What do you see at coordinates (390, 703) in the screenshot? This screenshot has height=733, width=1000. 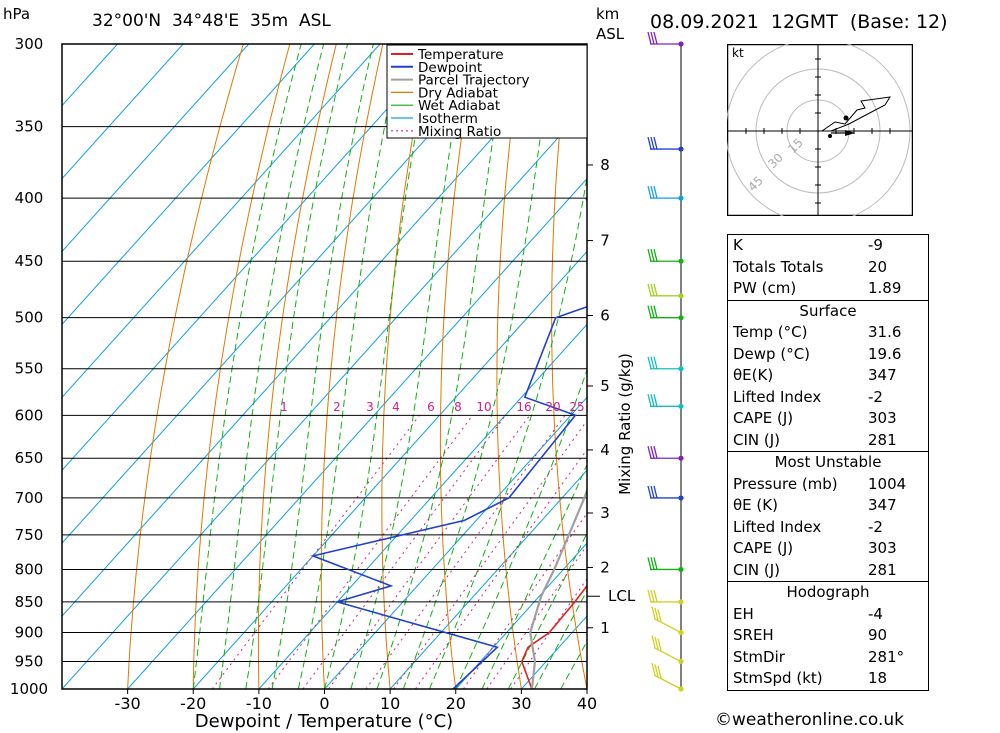 I see `x-tick-label: 10` at bounding box center [390, 703].